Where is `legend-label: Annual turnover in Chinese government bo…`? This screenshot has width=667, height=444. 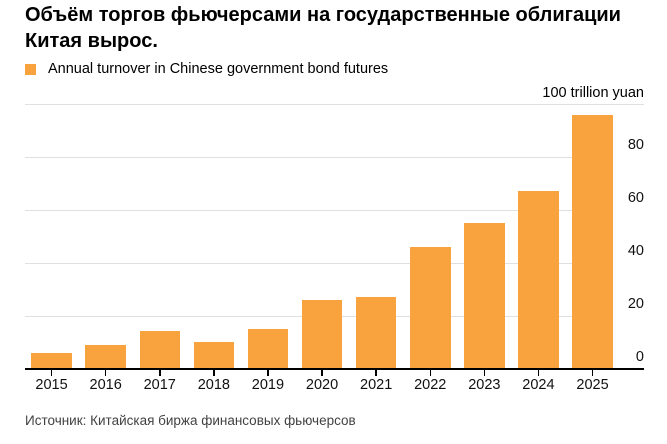
legend-label: Annual turnover in Chinese government bo… is located at coordinates (218, 69).